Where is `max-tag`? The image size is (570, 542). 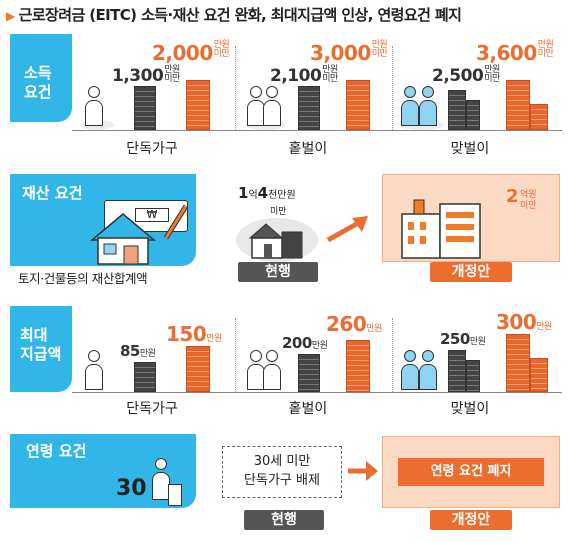 max-tag is located at coordinates (41, 349).